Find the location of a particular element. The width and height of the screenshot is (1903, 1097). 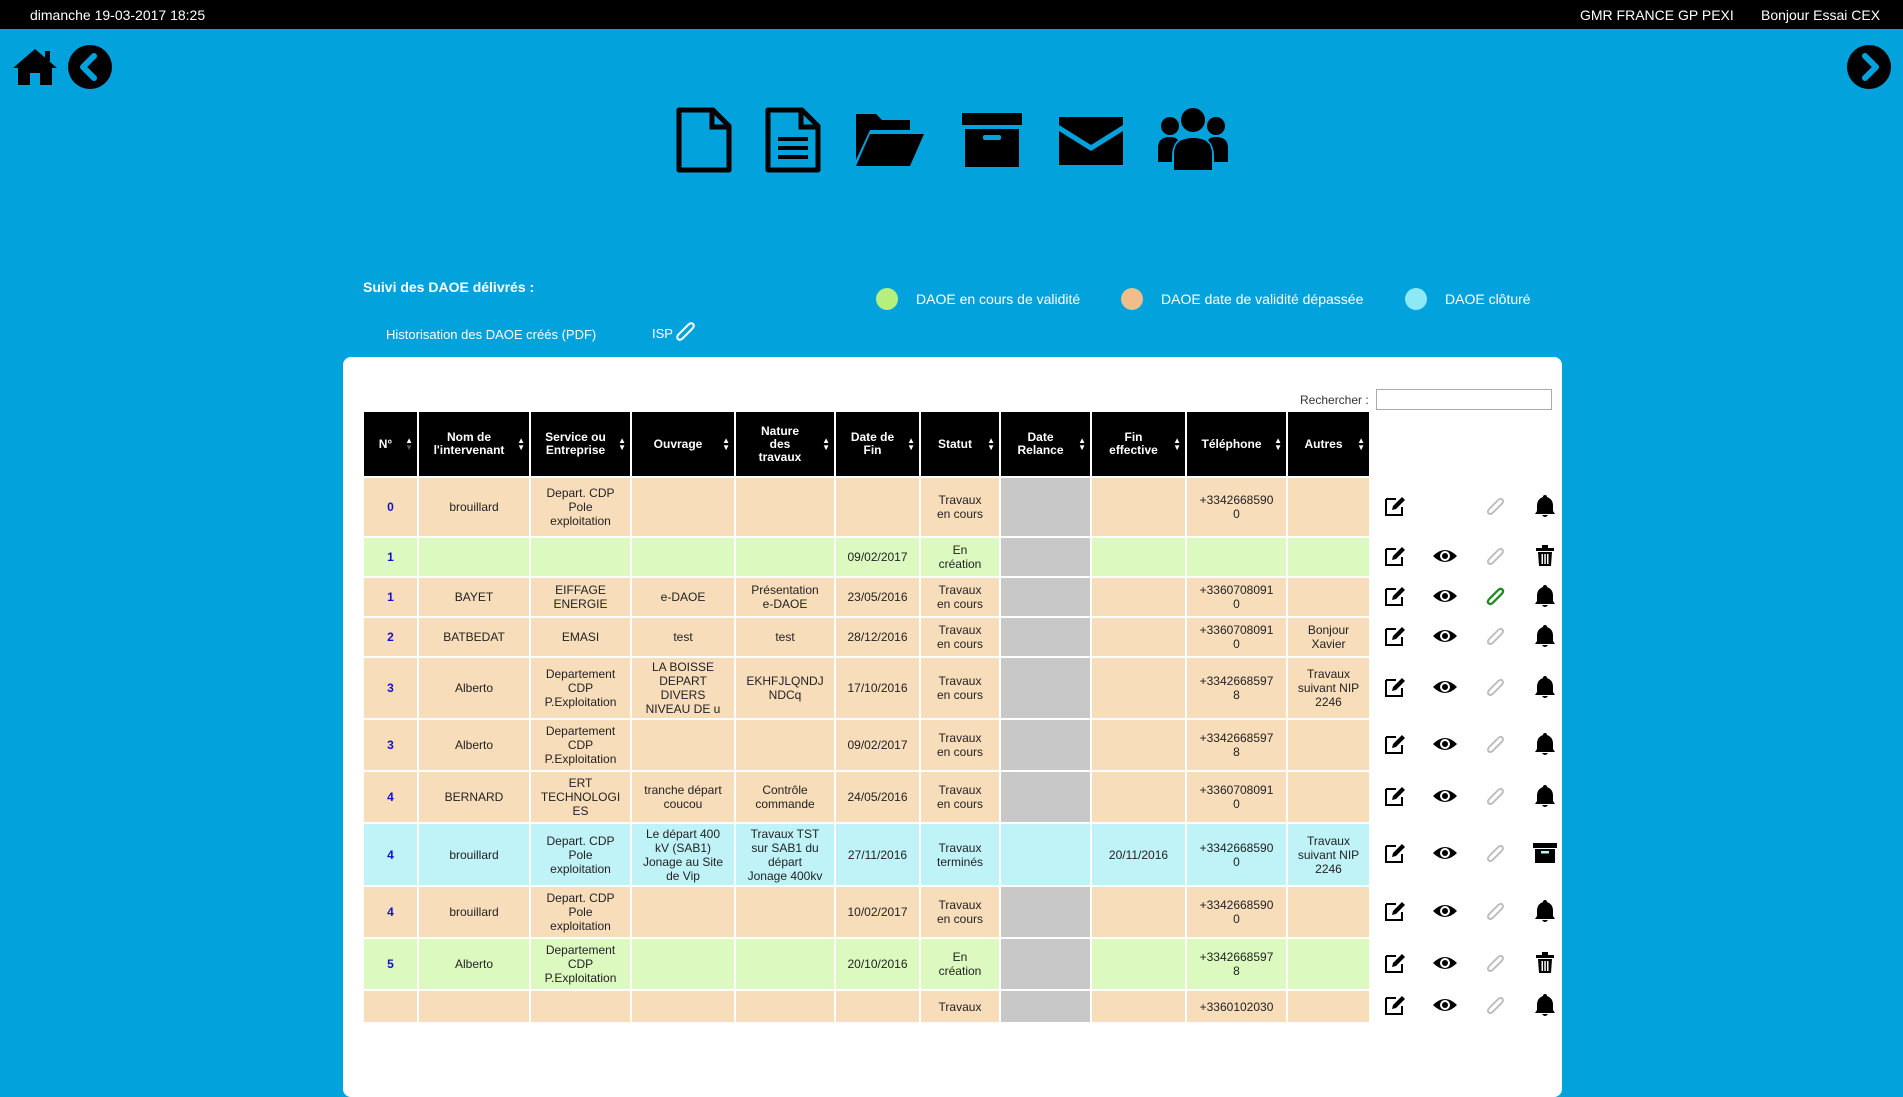

search-input is located at coordinates (1464, 399).